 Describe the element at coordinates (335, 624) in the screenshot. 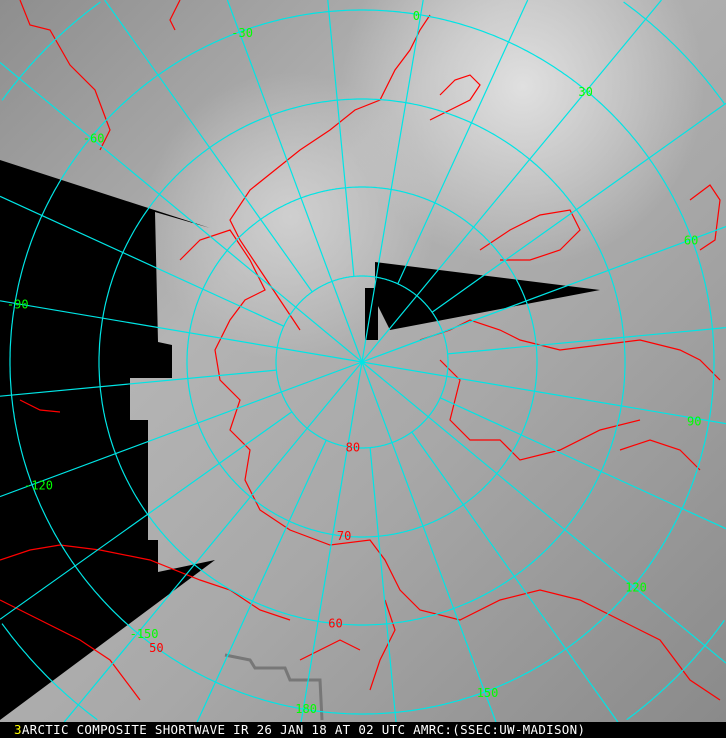

I see `latitude-label: 60` at that location.